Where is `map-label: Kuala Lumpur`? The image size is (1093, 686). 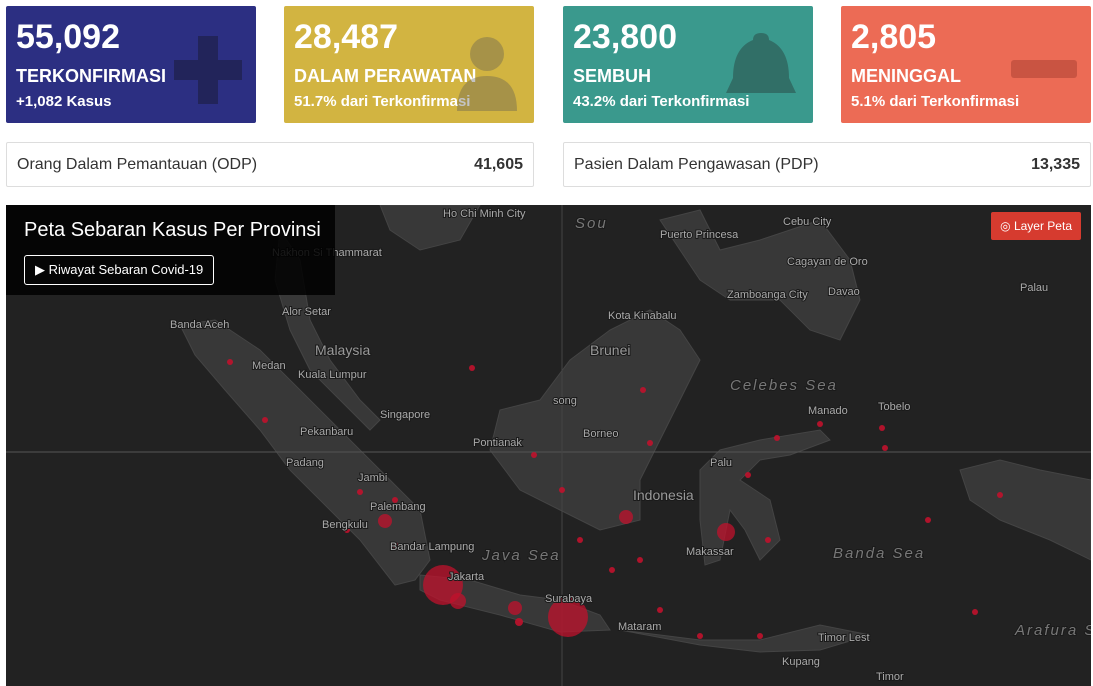
map-label: Kuala Lumpur is located at coordinates (332, 375).